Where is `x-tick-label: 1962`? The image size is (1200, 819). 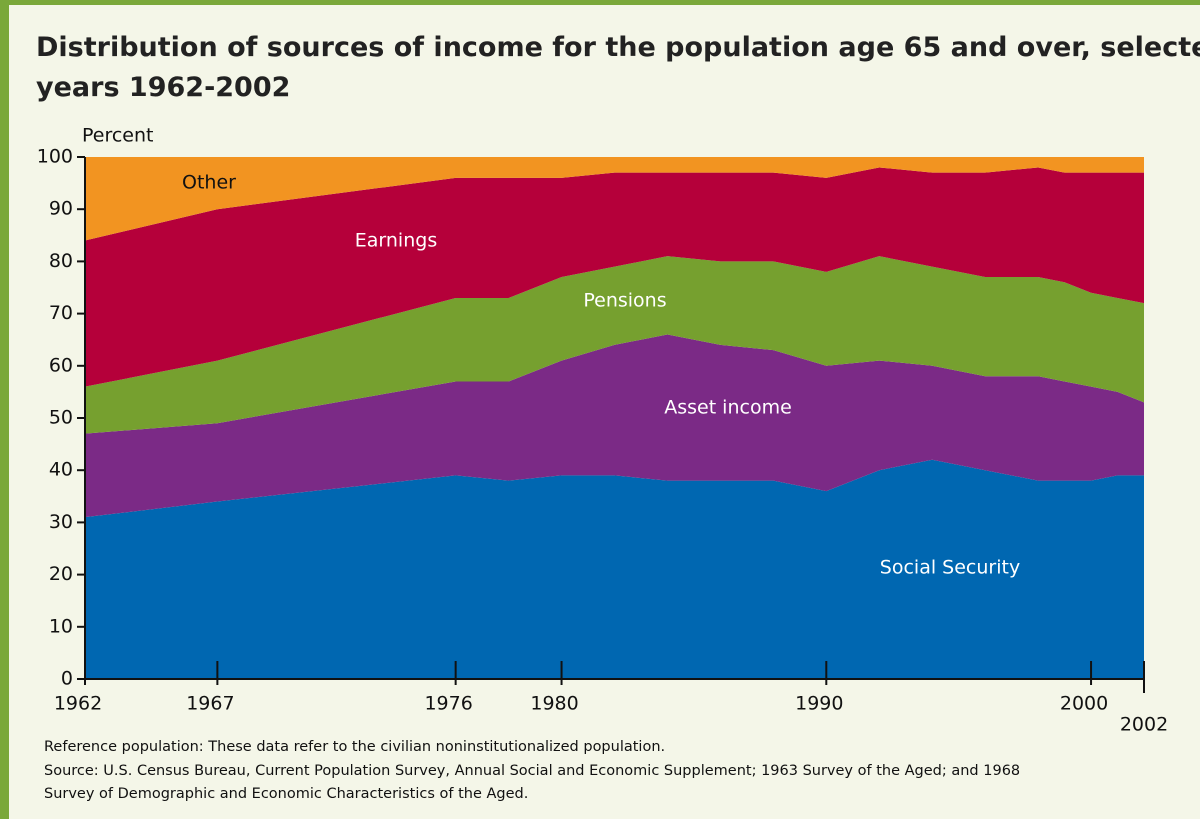 x-tick-label: 1962 is located at coordinates (78, 704).